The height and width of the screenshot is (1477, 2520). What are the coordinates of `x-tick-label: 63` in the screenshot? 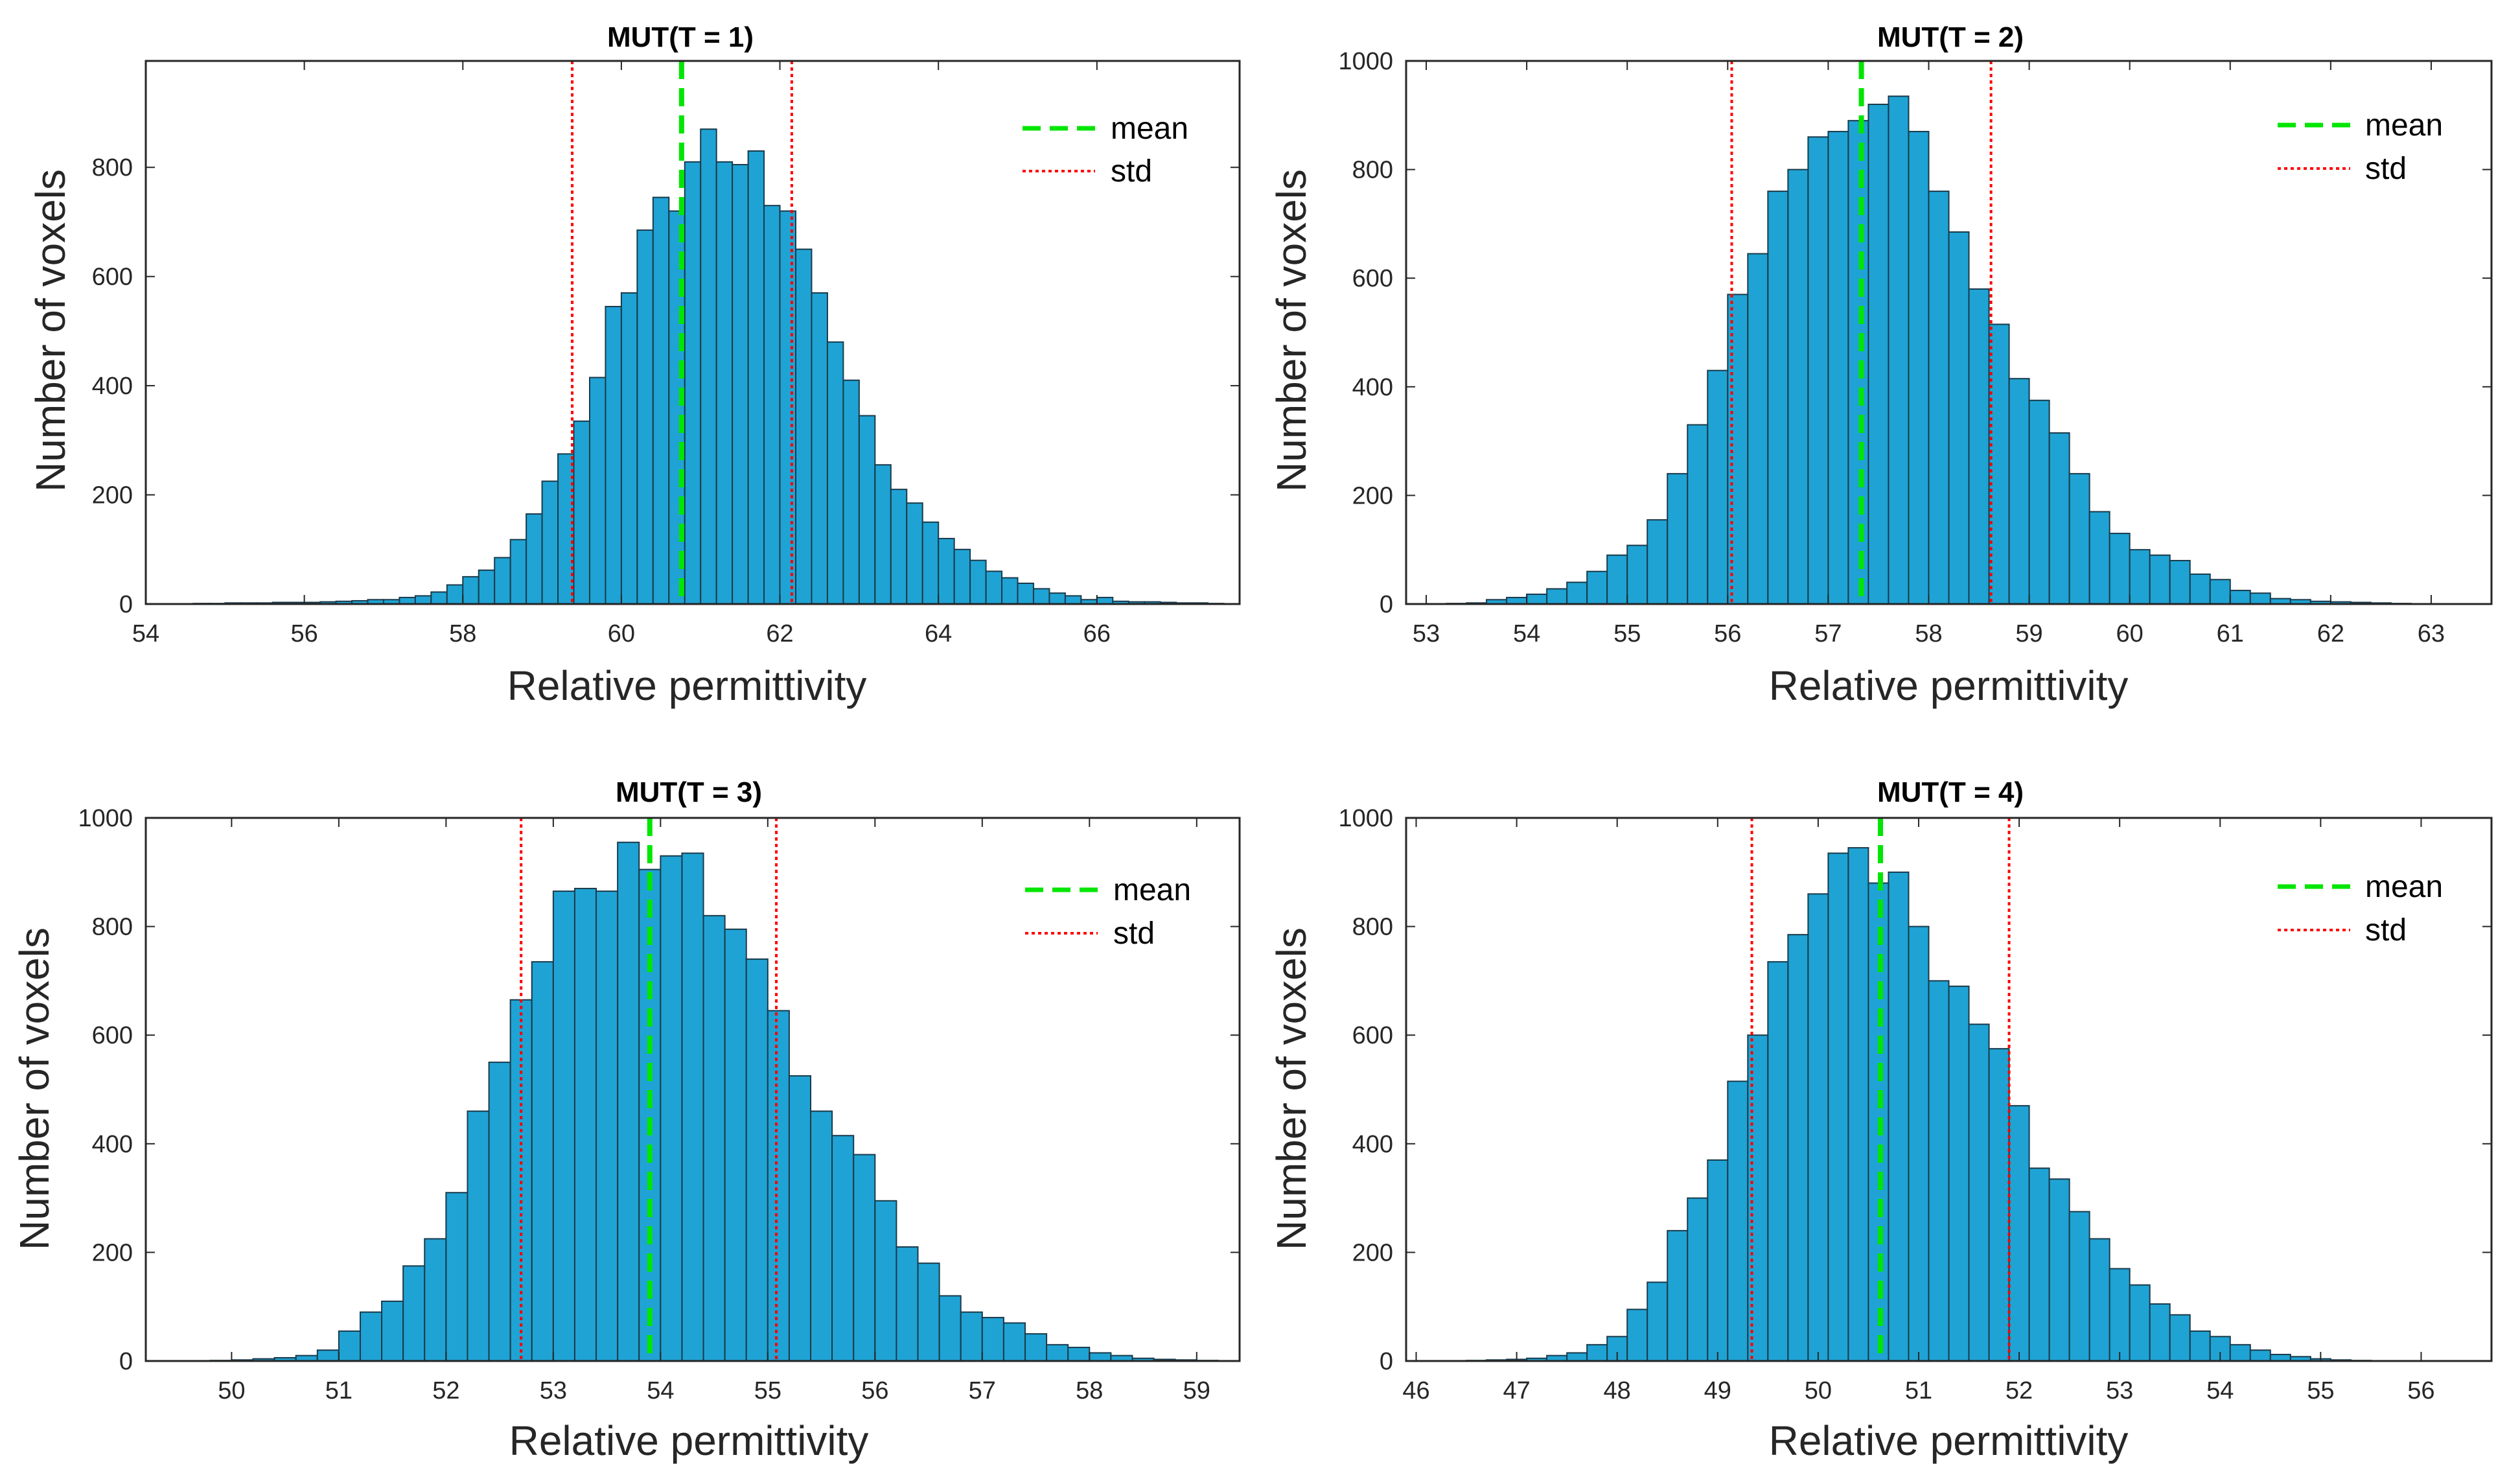 It's located at (2431, 633).